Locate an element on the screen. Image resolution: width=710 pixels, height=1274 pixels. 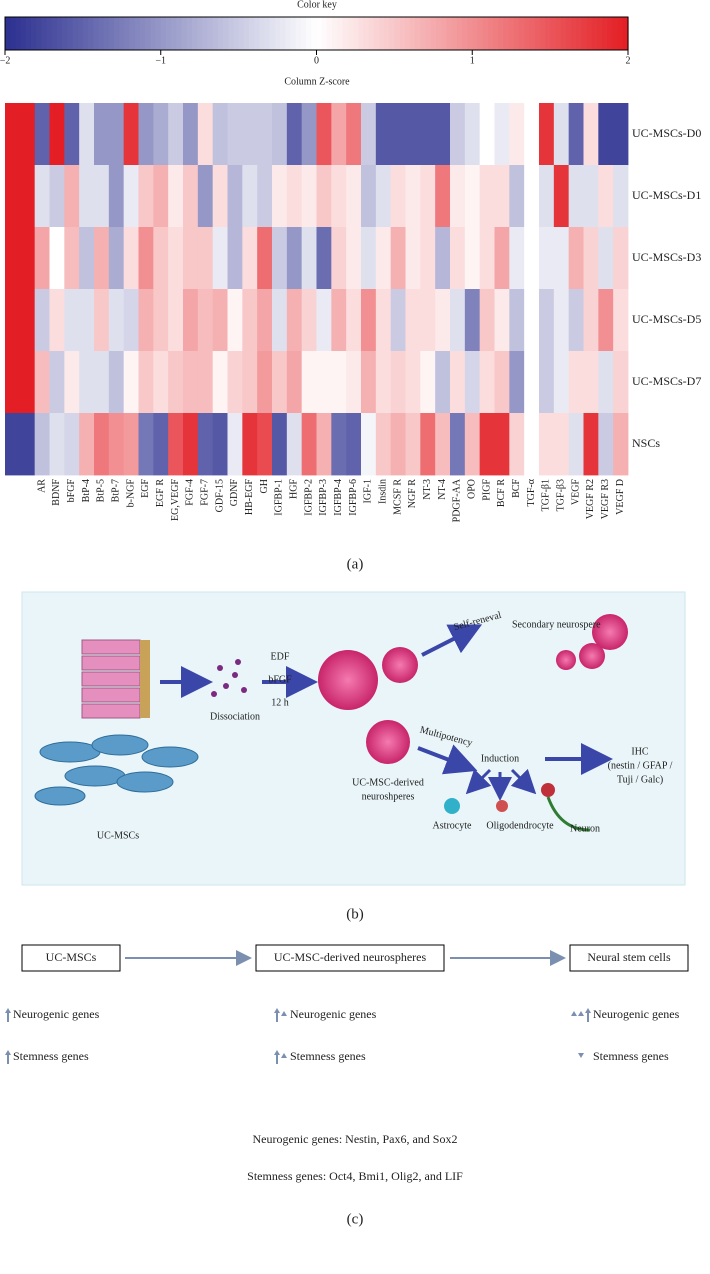
note: Neurogenic genes: Nestin, Pax6, and Sox2 is located at coordinates (355, 1139).